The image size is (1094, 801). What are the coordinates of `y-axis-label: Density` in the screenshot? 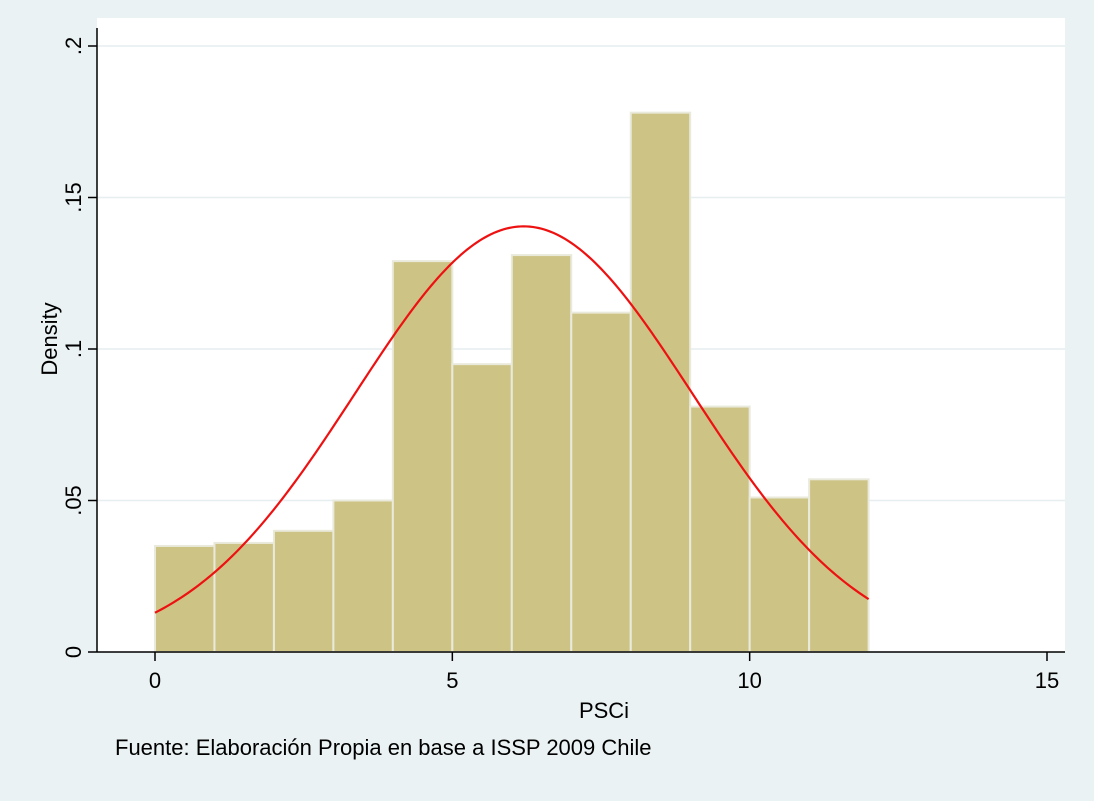 It's located at (49, 338).